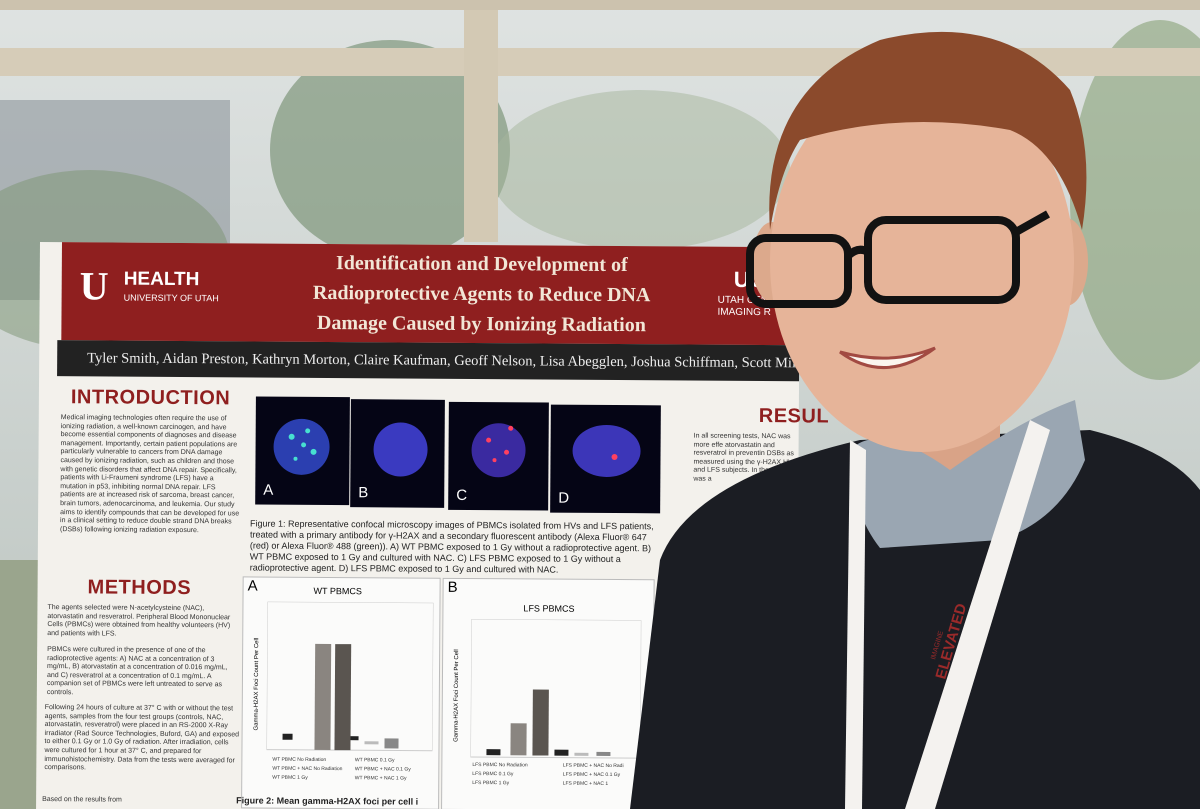 This screenshot has height=809, width=1200. I want to click on micrograph: B, so click(397, 453).